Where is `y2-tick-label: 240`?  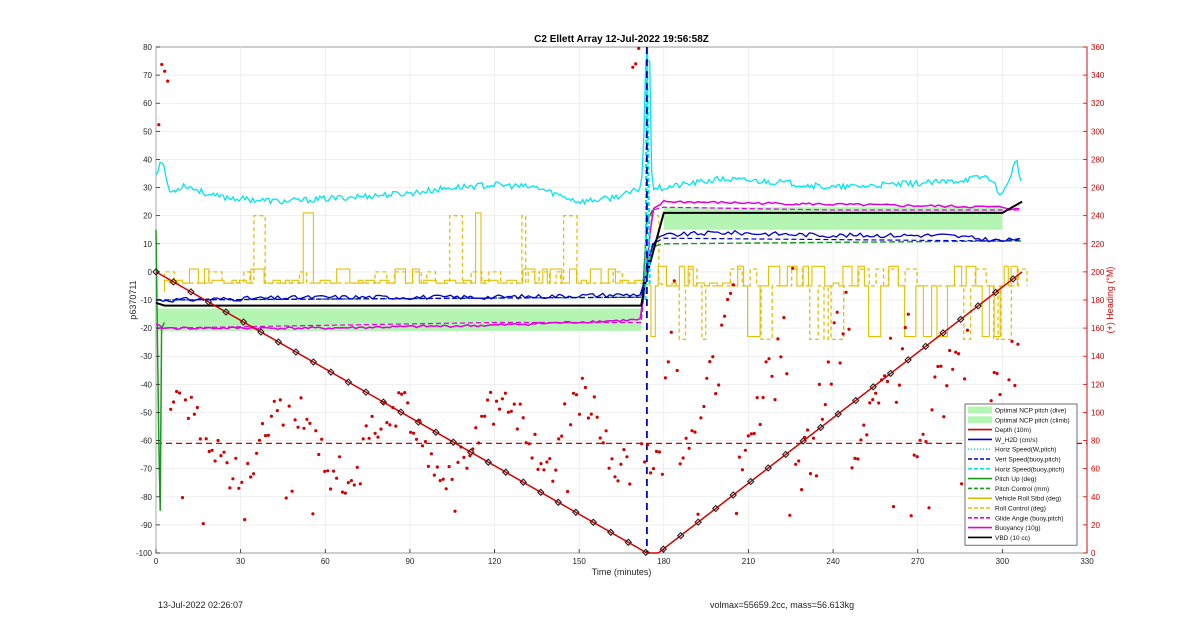
y2-tick-label: 240 is located at coordinates (1098, 216).